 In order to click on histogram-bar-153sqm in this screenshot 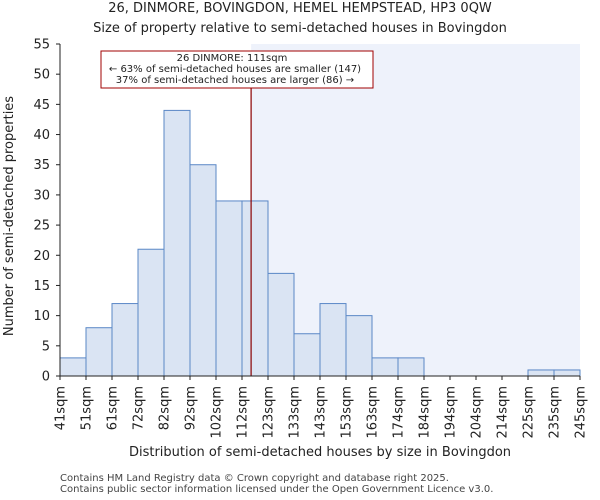, I will do `click(359, 346)`.